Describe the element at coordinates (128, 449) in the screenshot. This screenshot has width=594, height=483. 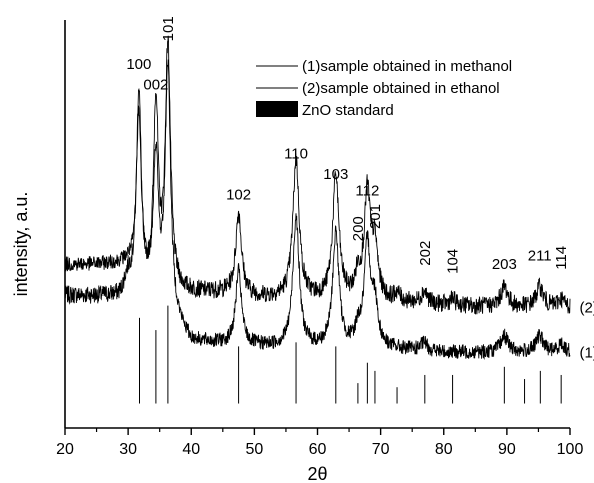
I see `x-tick-label: 30` at that location.